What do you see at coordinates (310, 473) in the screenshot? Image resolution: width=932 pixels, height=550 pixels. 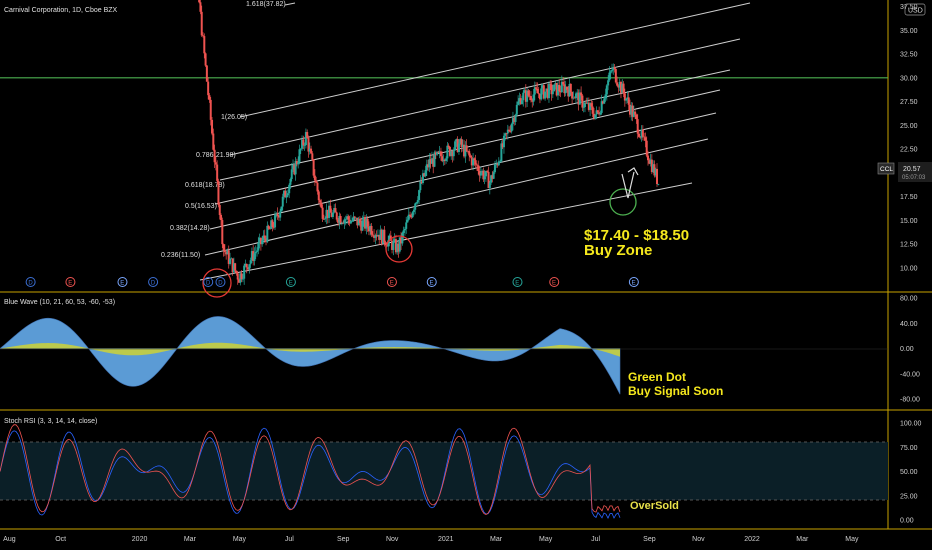 I see `stoch-k-line` at bounding box center [310, 473].